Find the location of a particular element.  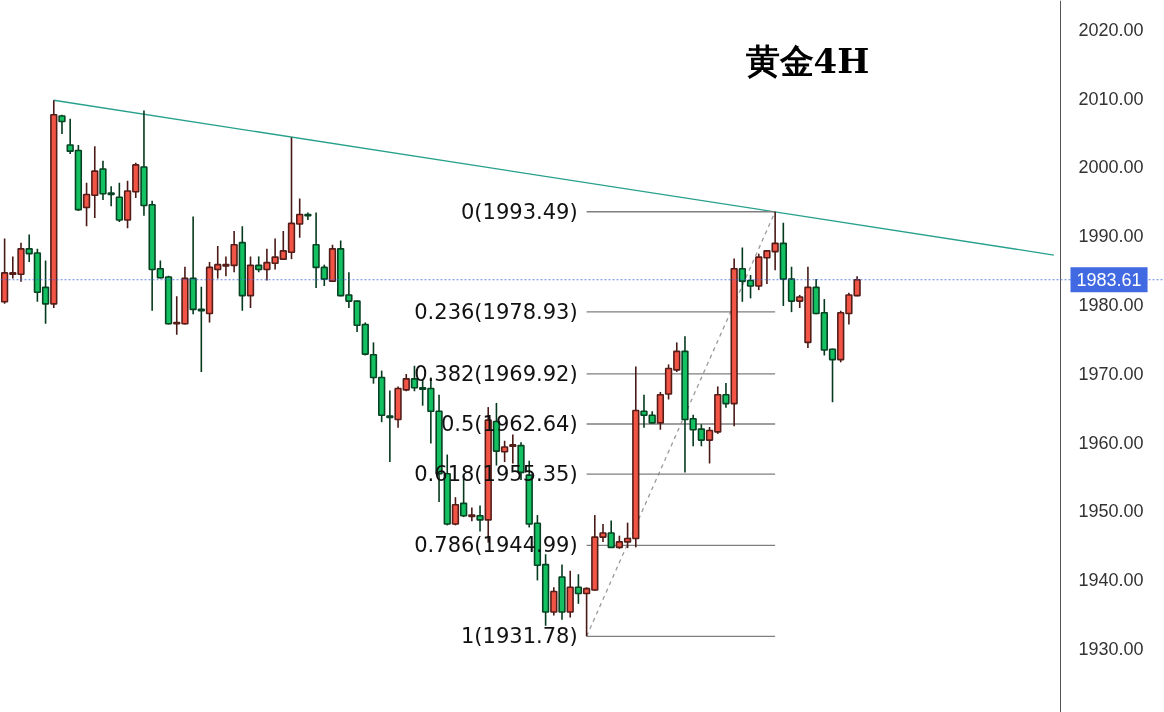

y-tick-label: 1970.00 is located at coordinates (1111, 373).